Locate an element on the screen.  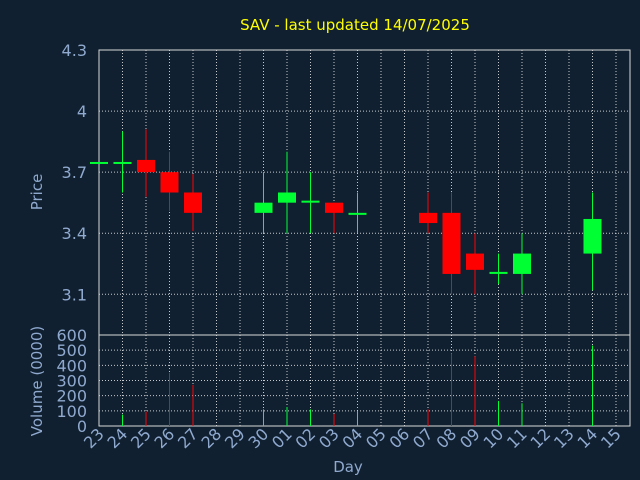
price-tick-label: 4 is located at coordinates (82, 111).